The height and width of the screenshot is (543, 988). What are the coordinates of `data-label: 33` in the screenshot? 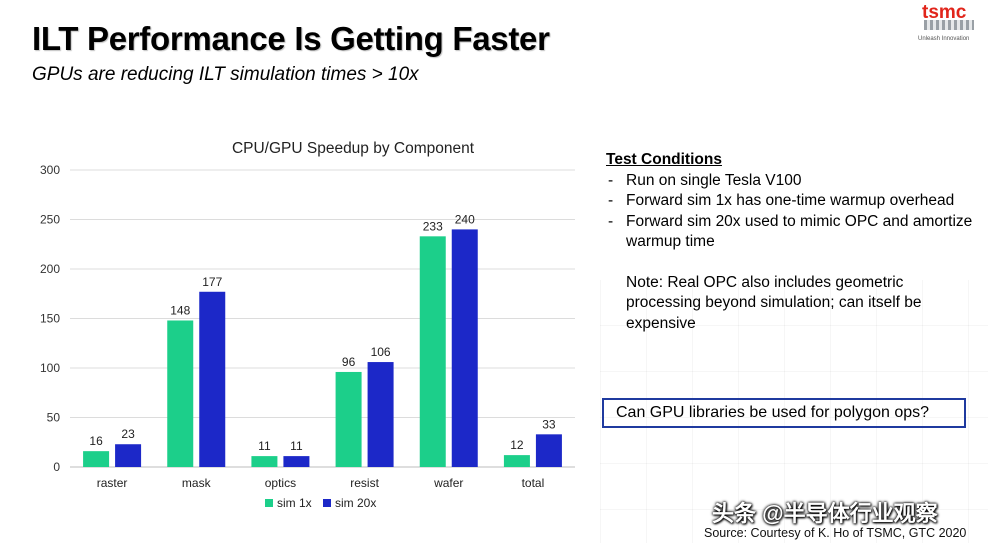 It's located at (549, 424).